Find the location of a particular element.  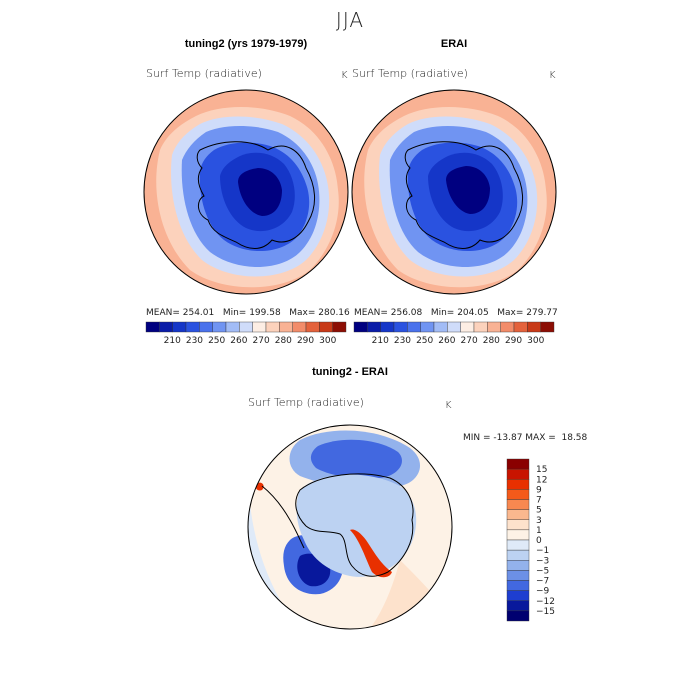

map-border-diff is located at coordinates (350, 527).